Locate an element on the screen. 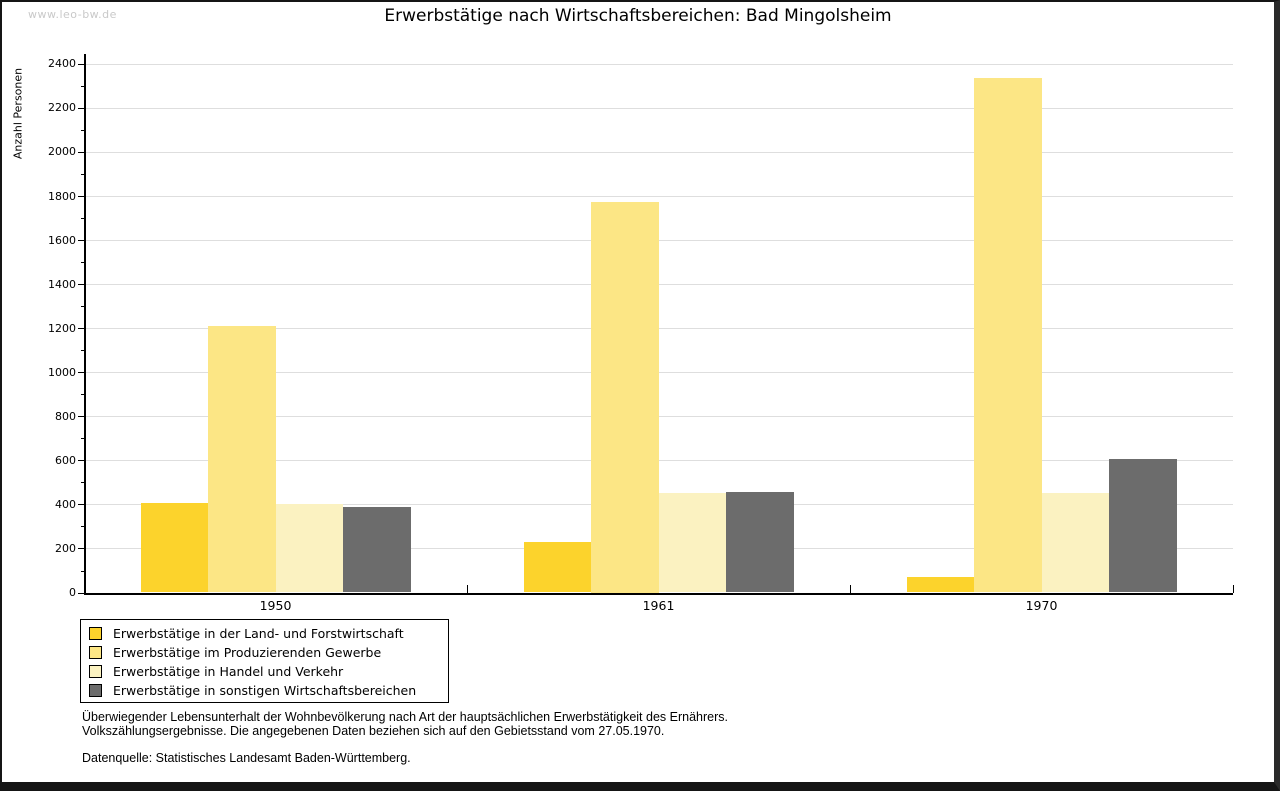 Image resolution: width=1280 pixels, height=791 pixels. bar-1961-s2 is located at coordinates (625, 397).